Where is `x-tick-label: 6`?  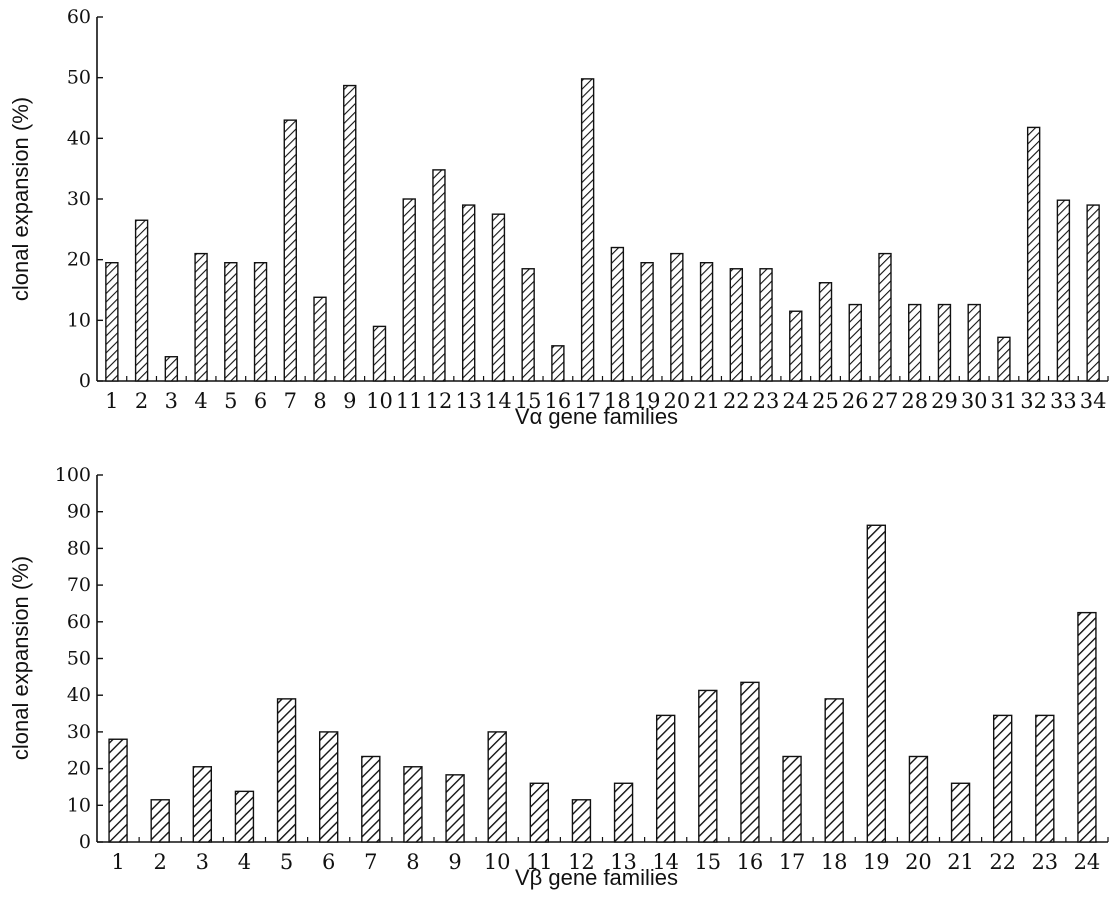
x-tick-label: 6 is located at coordinates (260, 401).